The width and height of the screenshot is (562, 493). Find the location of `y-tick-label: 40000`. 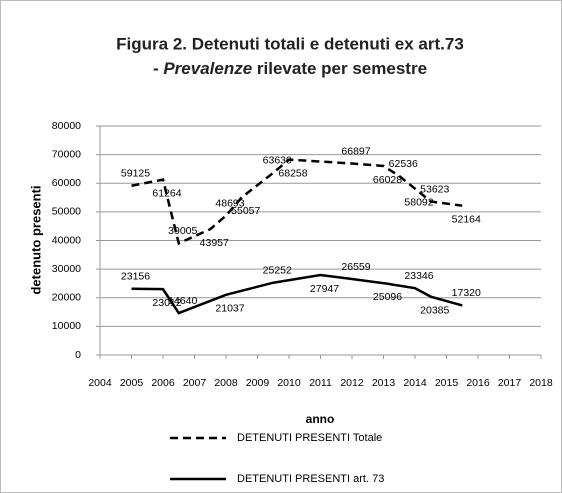

y-tick-label: 40000 is located at coordinates (66, 240).